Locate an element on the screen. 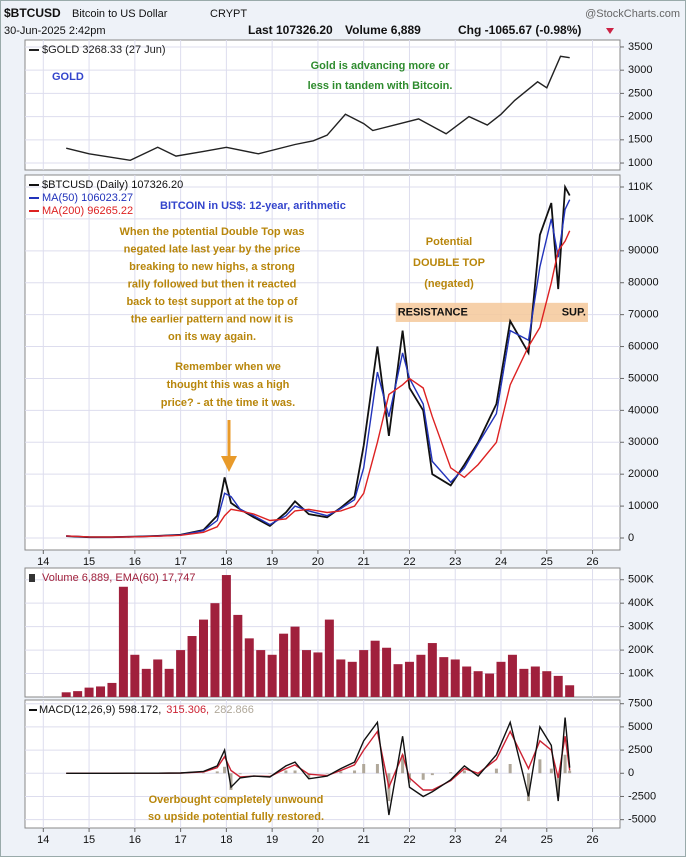  annotation: the earlier pattern and now it is is located at coordinates (212, 319).